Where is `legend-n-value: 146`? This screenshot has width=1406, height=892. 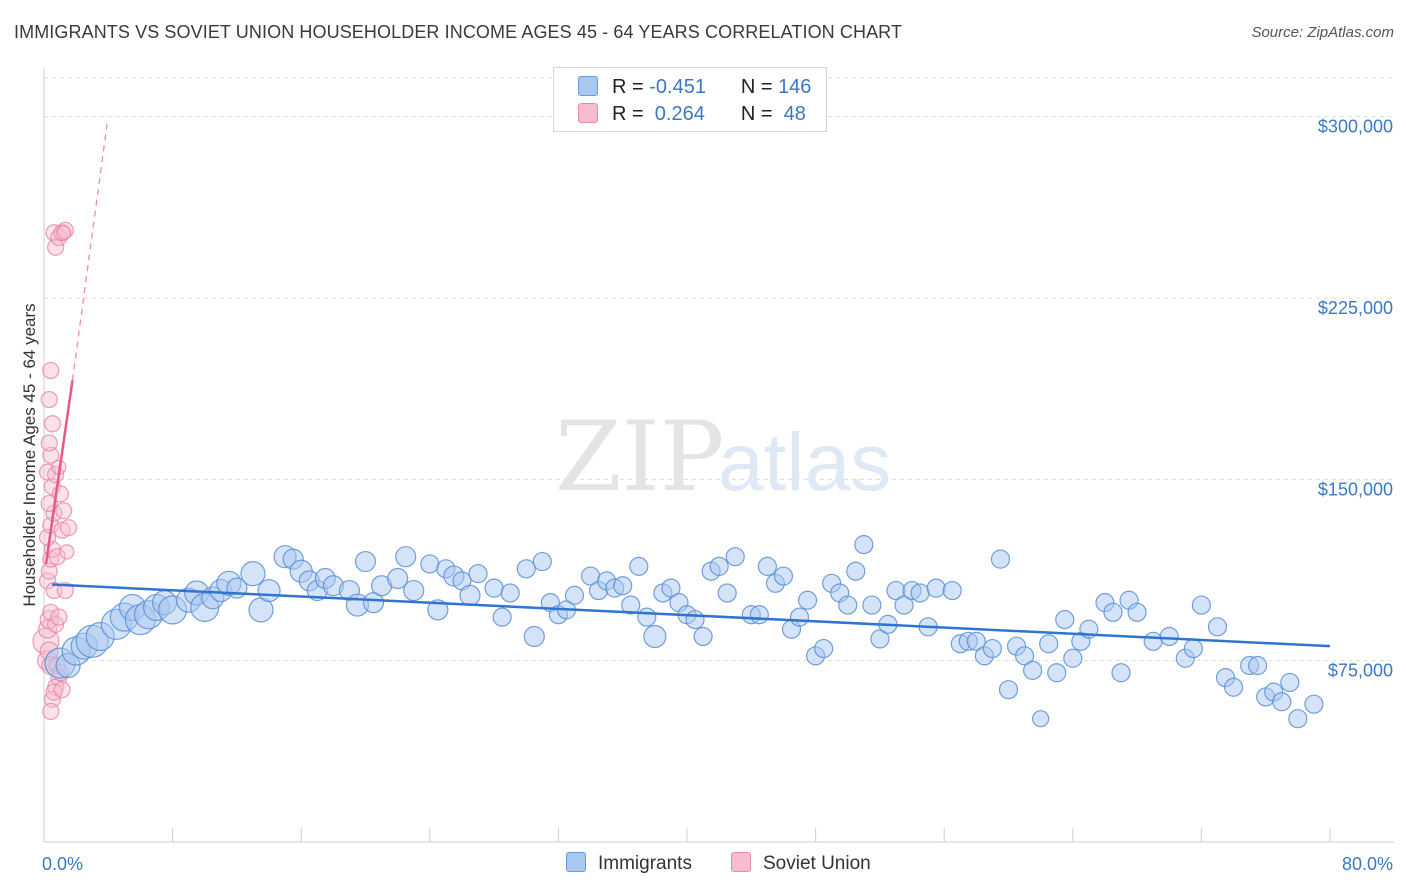 legend-n-value: 146 is located at coordinates (795, 87).